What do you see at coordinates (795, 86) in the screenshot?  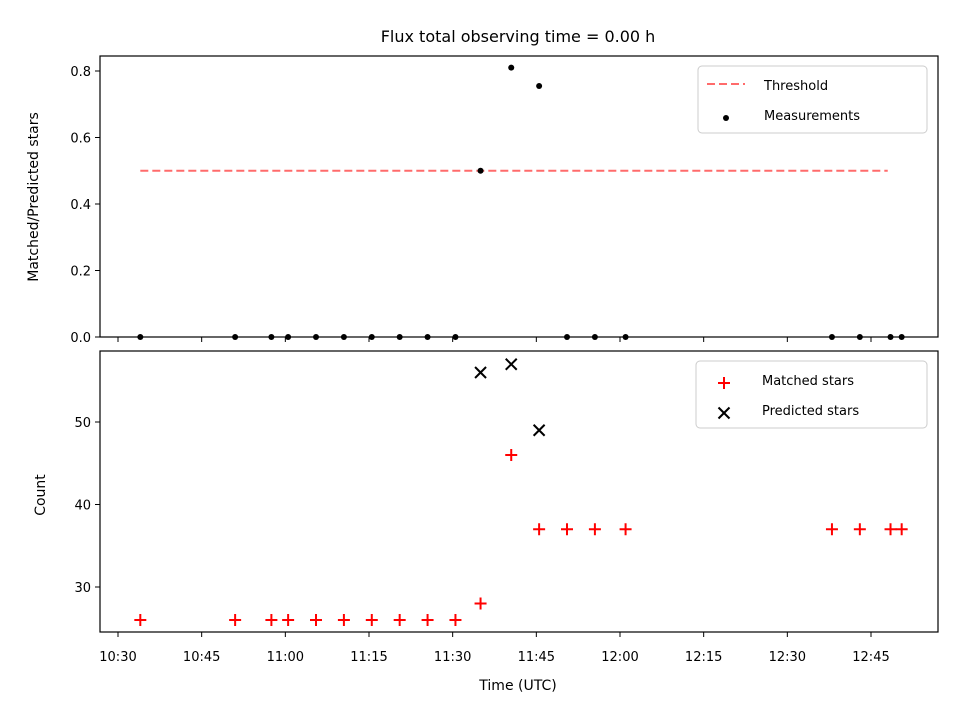 I see `legend-label: Threshold` at bounding box center [795, 86].